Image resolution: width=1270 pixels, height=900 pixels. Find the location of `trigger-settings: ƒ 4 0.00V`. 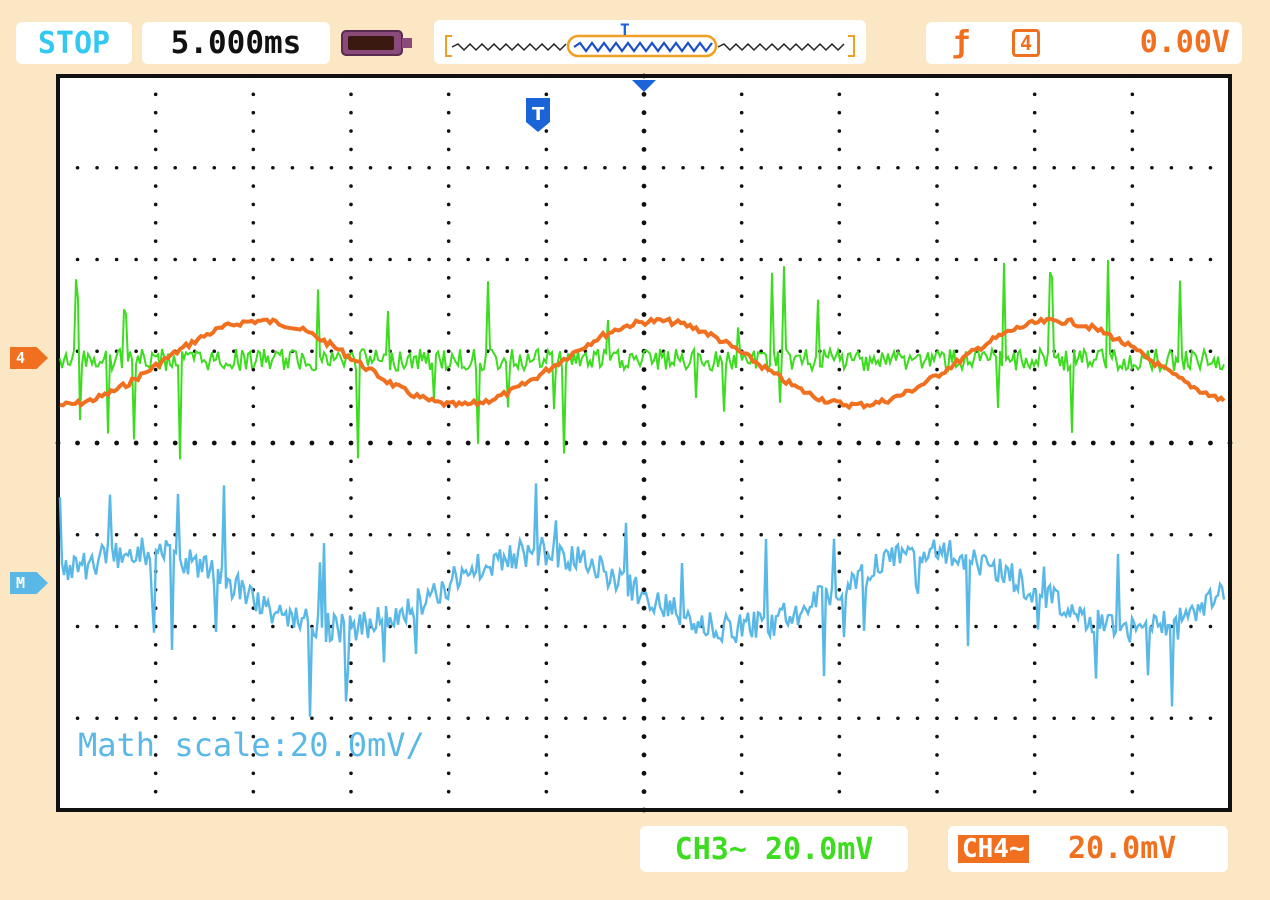

trigger-settings: ƒ 4 0.00V is located at coordinates (1084, 43).